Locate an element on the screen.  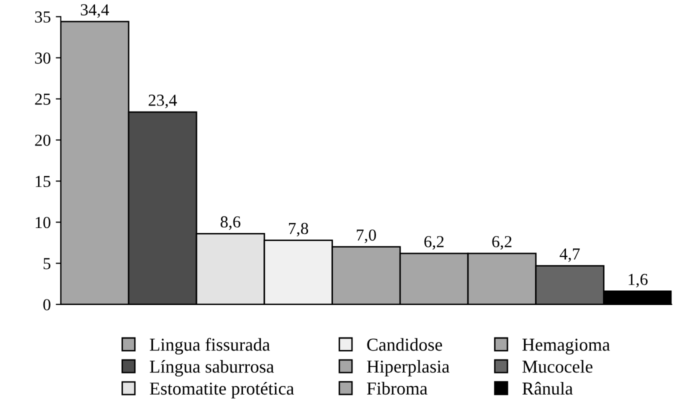
text: 4,7 is located at coordinates (570, 255).